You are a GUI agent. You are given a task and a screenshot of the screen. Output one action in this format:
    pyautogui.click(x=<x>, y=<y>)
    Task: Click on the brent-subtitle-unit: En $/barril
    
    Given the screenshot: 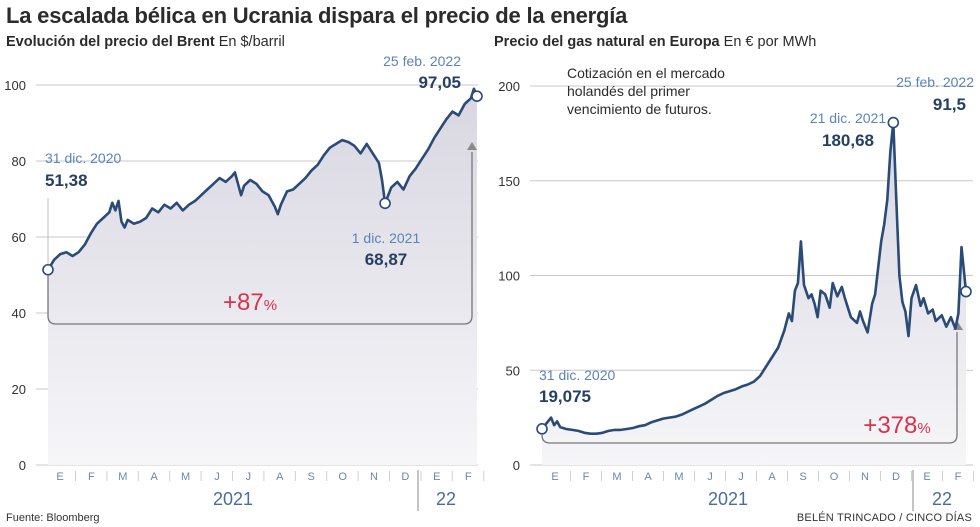 What is the action you would take?
    pyautogui.click(x=251, y=42)
    